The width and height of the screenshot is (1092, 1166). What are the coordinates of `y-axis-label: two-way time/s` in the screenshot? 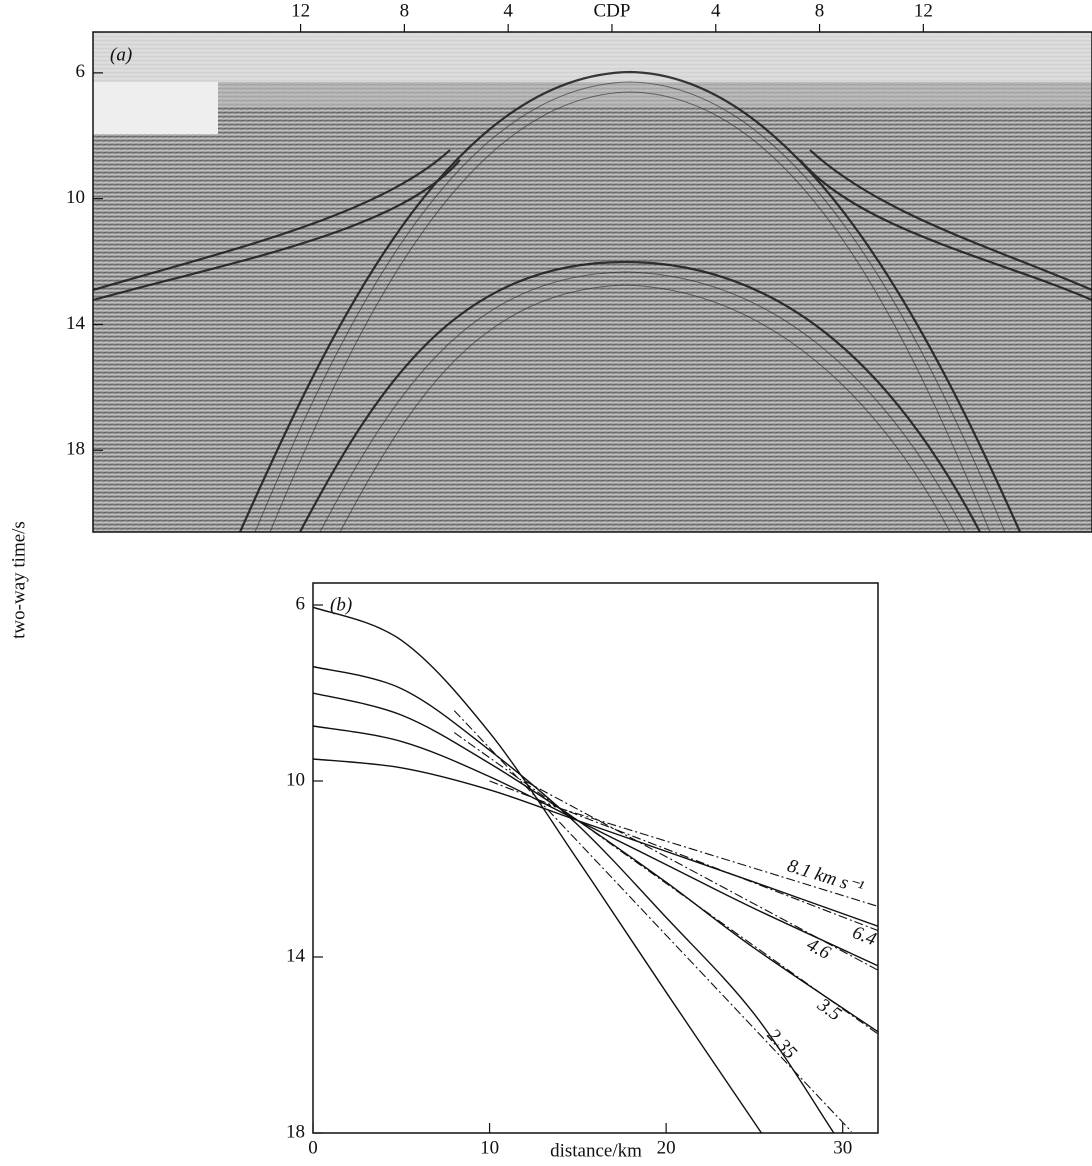 It's located at (18, 580).